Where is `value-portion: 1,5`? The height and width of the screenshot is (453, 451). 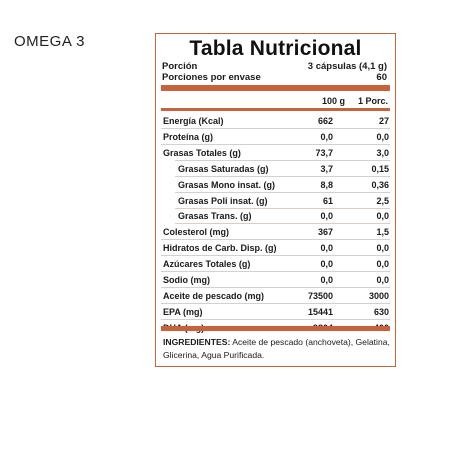
value-portion: 1,5 is located at coordinates (382, 232).